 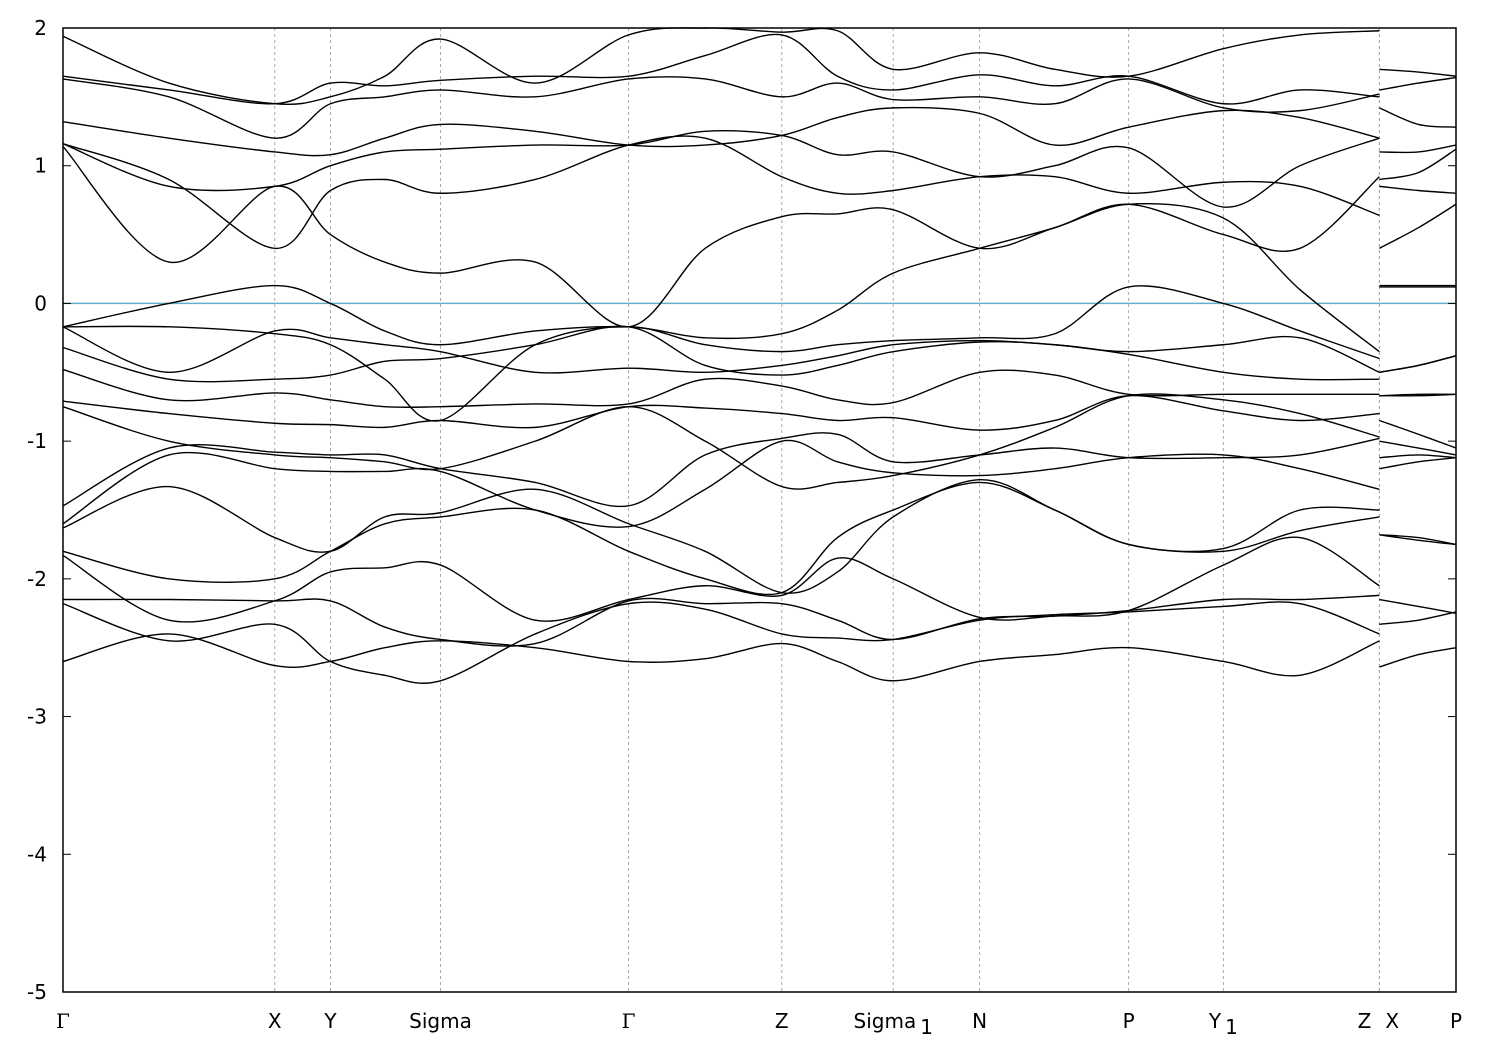 I want to click on y-tick-label: 1, so click(x=40, y=166).